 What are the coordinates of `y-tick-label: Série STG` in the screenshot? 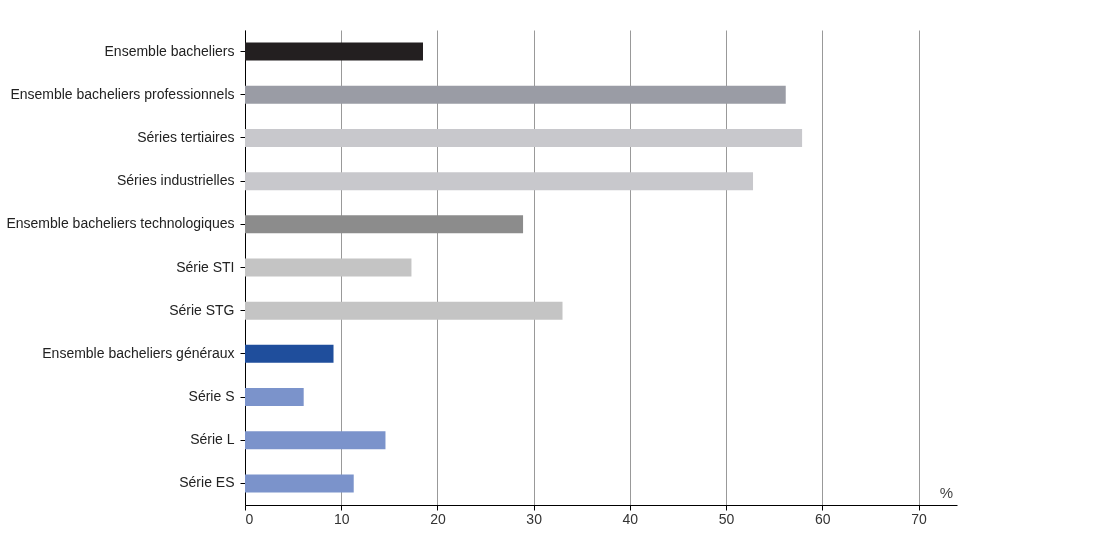 It's located at (202, 309).